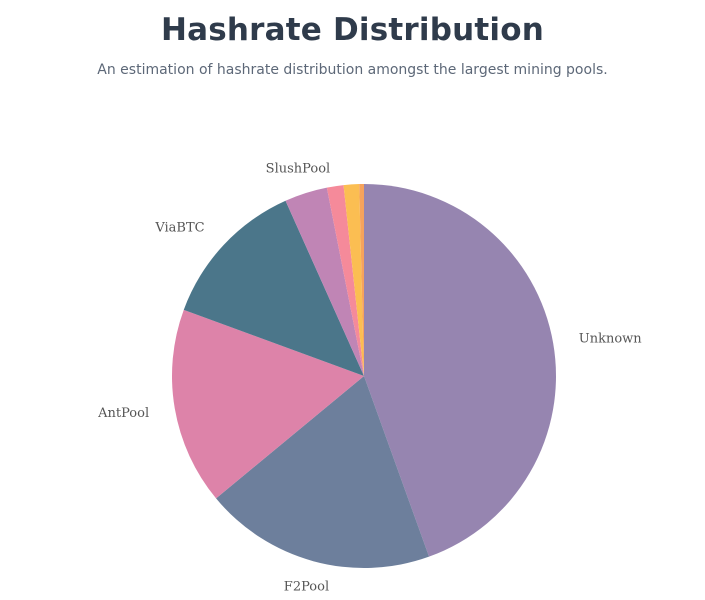  I want to click on pie-label-unknown: Unknown, so click(611, 339).